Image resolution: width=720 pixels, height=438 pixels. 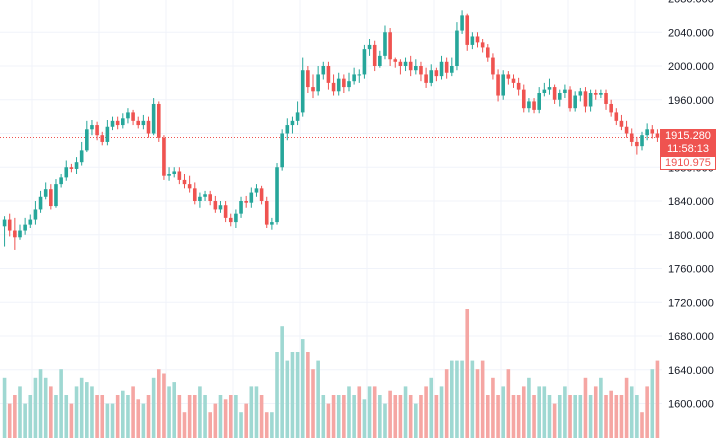 I want to click on previous-close-label: 1910.975, so click(x=688, y=163).